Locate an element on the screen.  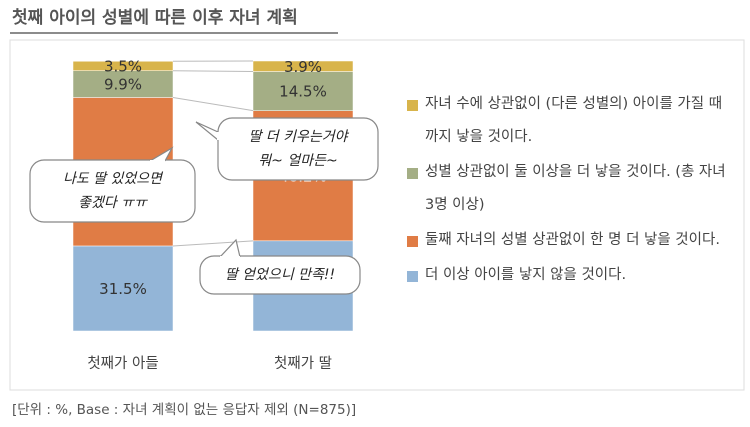
legend-item: 더 이상 아이를 낳지 않을 것이다. is located at coordinates (570, 275).